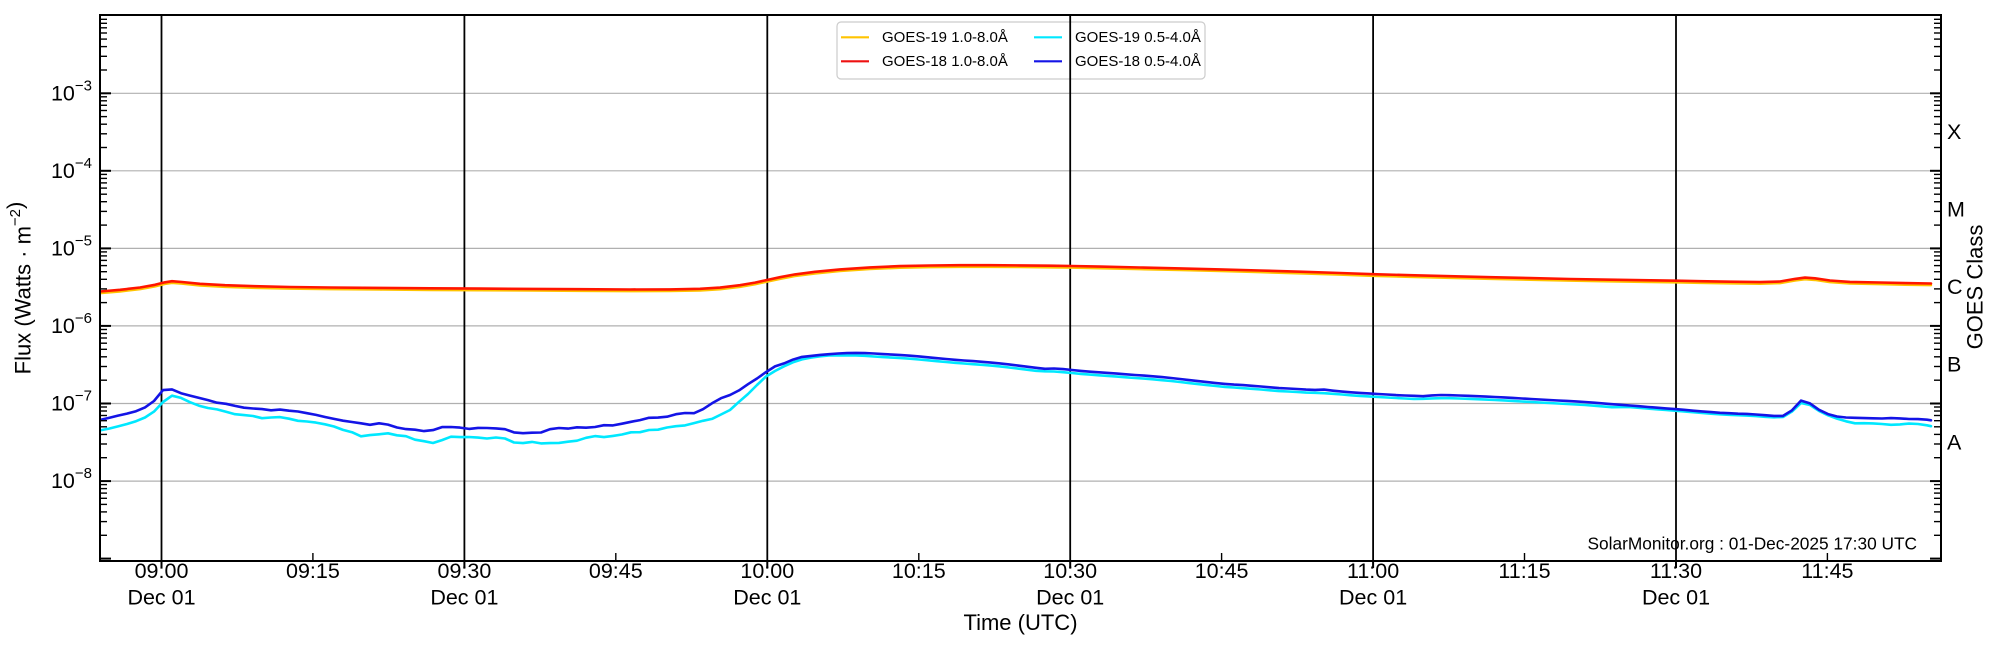  What do you see at coordinates (464, 571) in the screenshot?
I see `svg-text: 09:30` at bounding box center [464, 571].